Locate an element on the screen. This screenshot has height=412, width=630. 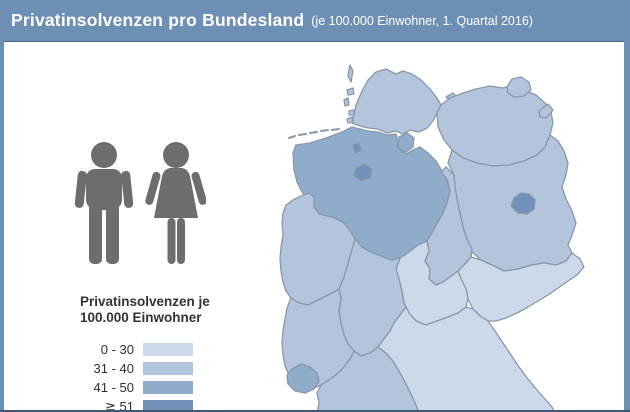
legend-row: 0 - 30 is located at coordinates (134, 349).